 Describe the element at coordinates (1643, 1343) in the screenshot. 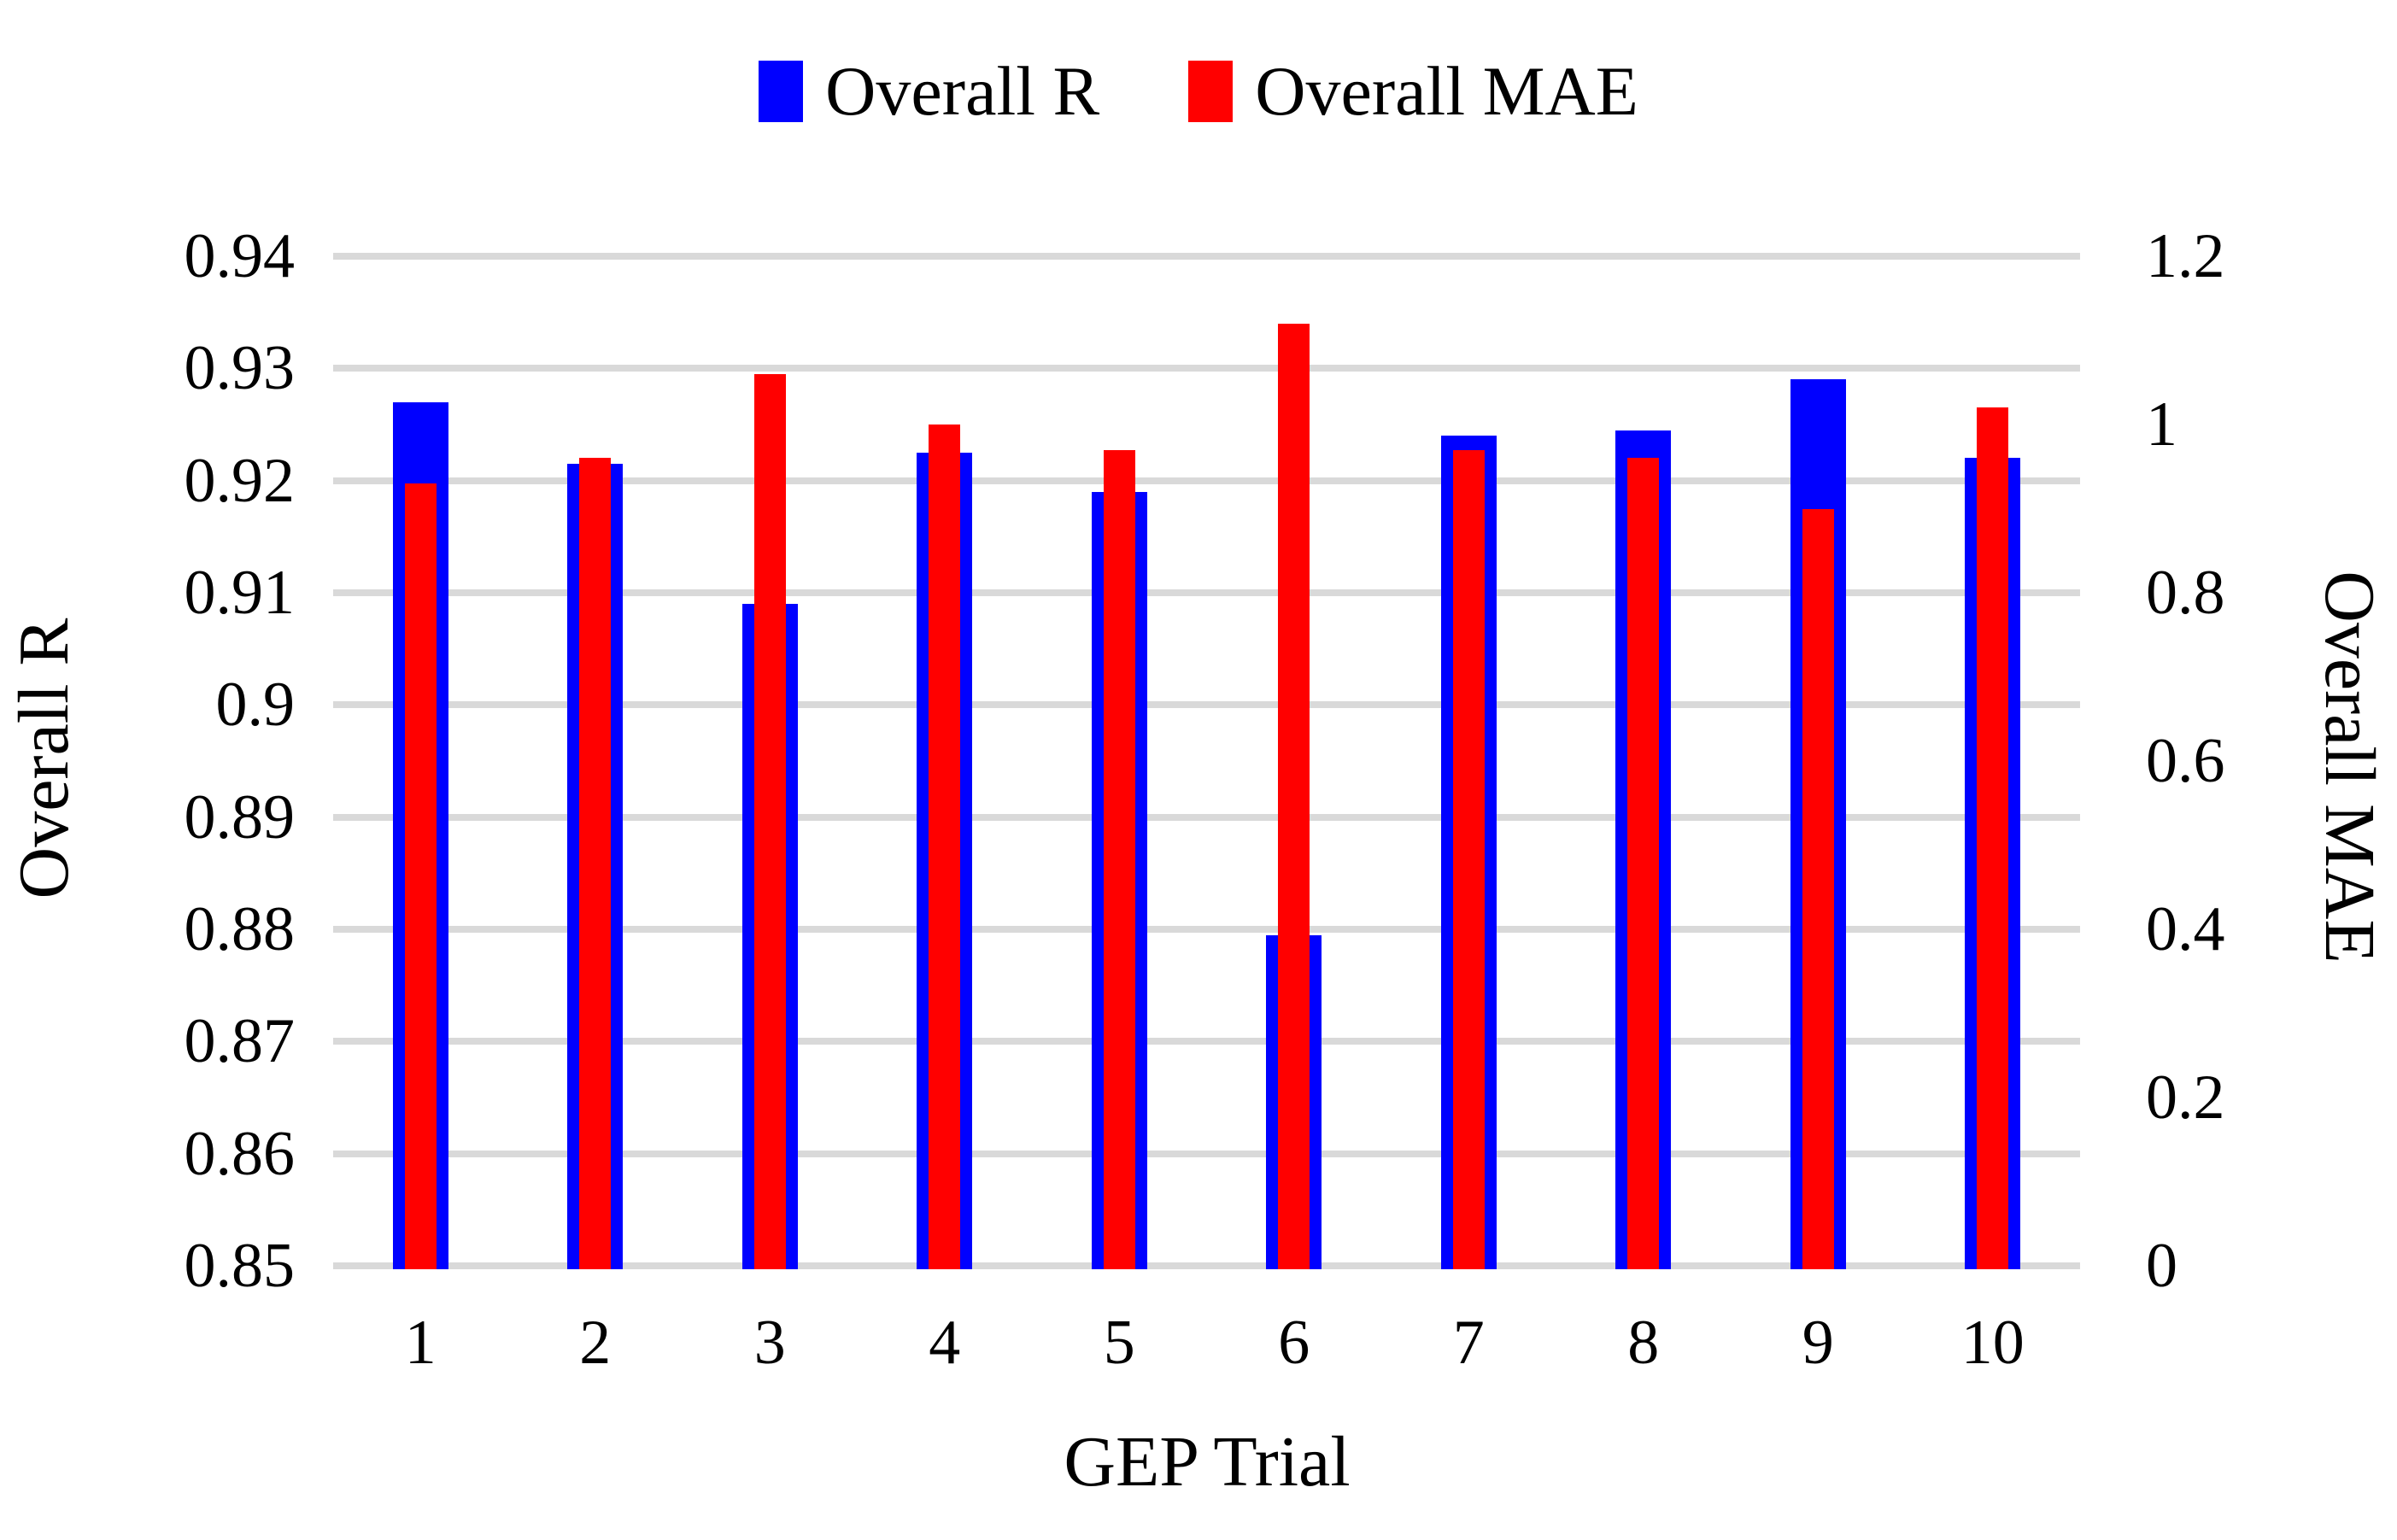

I see `x-tick-8: 8` at that location.